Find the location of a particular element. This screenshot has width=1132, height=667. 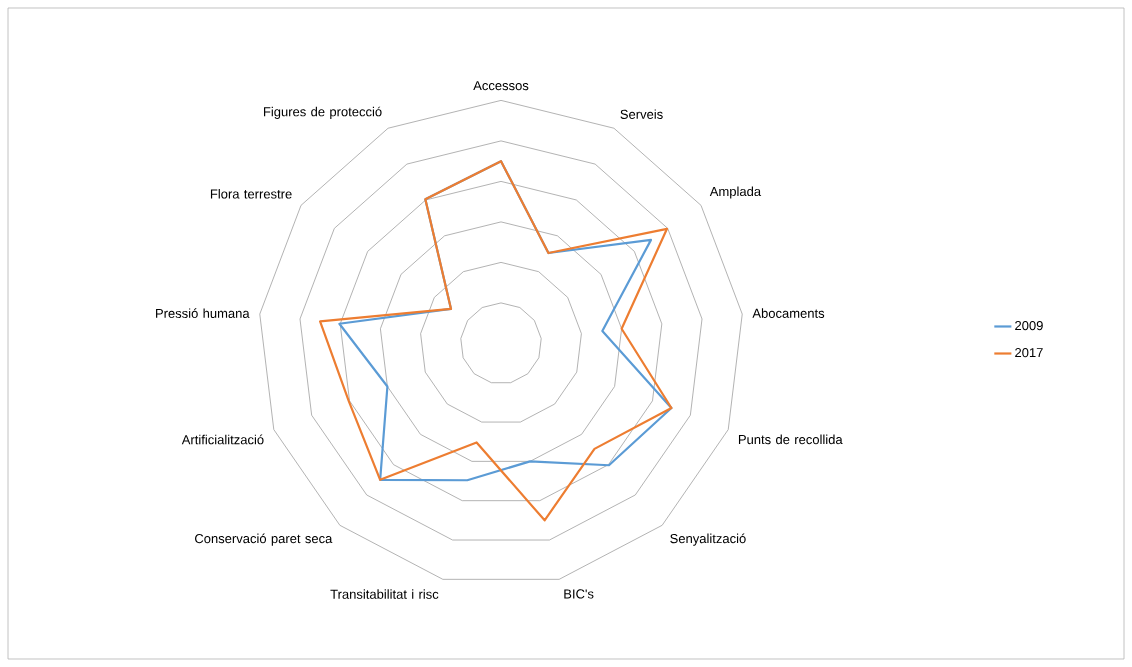

spoke-label: Flora terrestre is located at coordinates (251, 194).